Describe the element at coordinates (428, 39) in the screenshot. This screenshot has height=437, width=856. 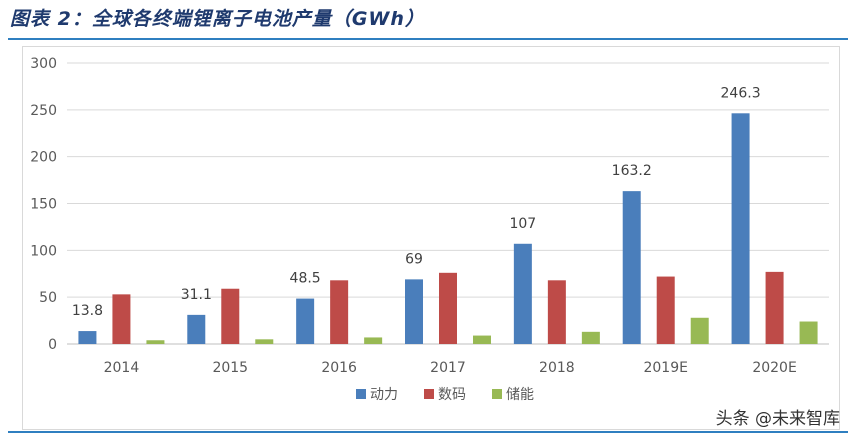
I see `title-underline` at that location.